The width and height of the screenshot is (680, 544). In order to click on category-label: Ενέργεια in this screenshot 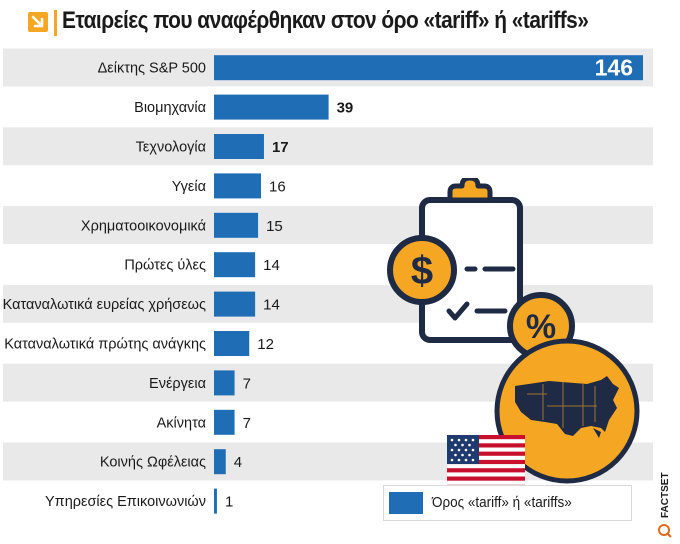, I will do `click(177, 384)`.